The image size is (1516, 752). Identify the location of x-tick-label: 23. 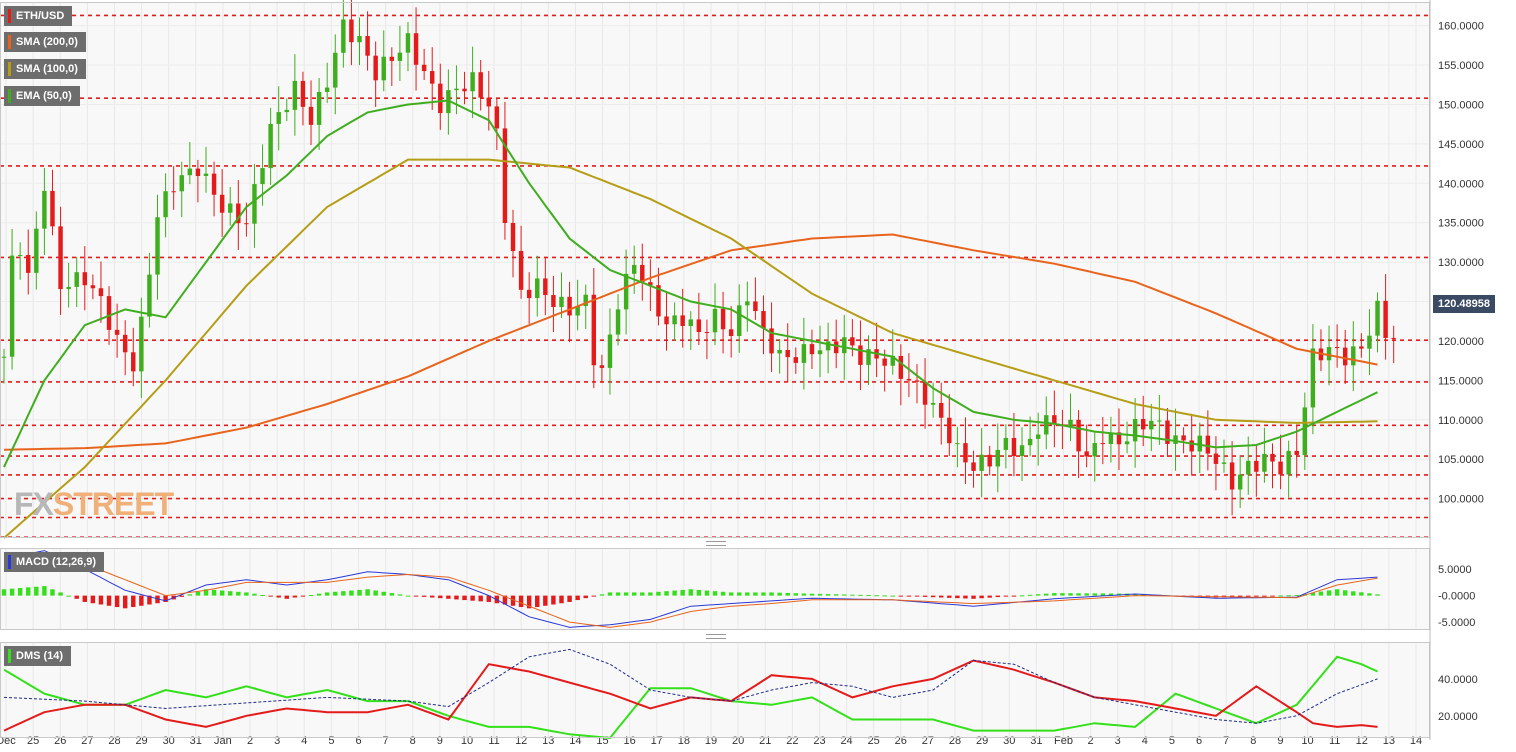
(819, 741).